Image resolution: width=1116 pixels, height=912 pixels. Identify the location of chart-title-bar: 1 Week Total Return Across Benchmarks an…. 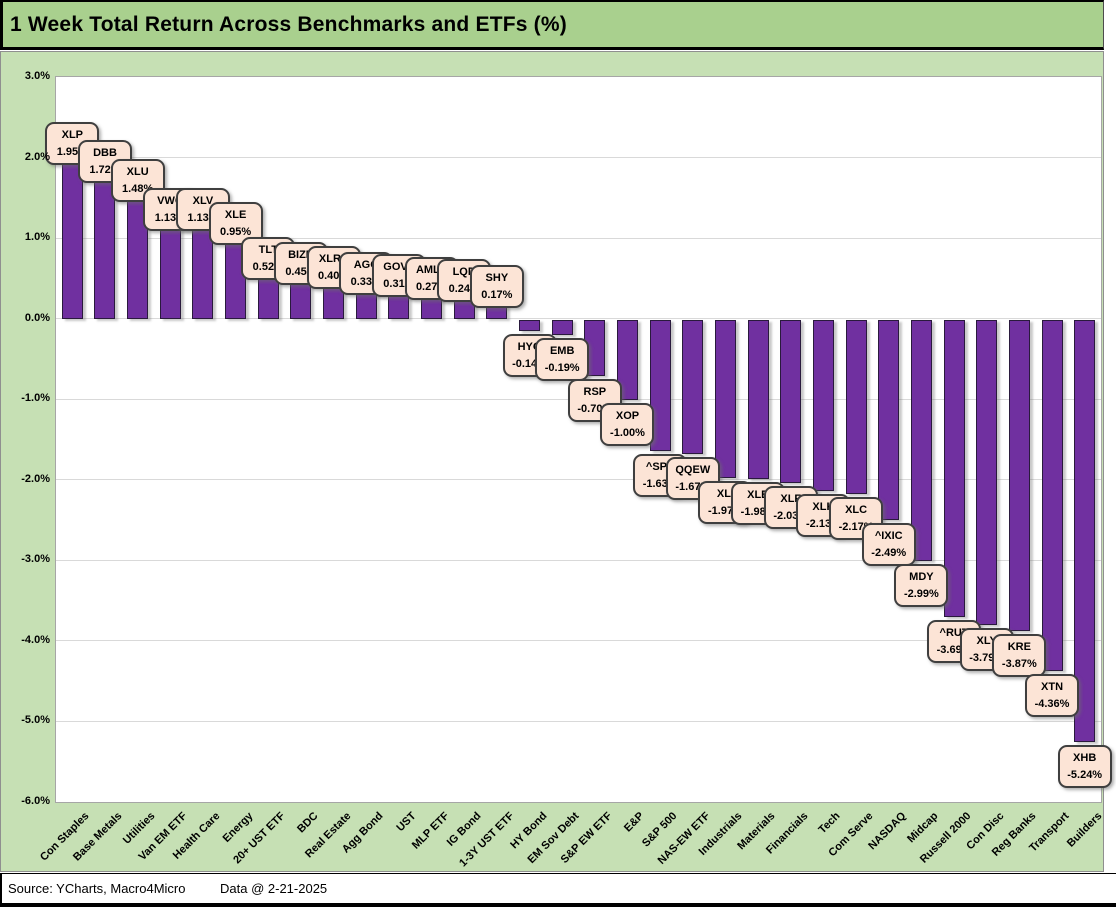
(552, 25).